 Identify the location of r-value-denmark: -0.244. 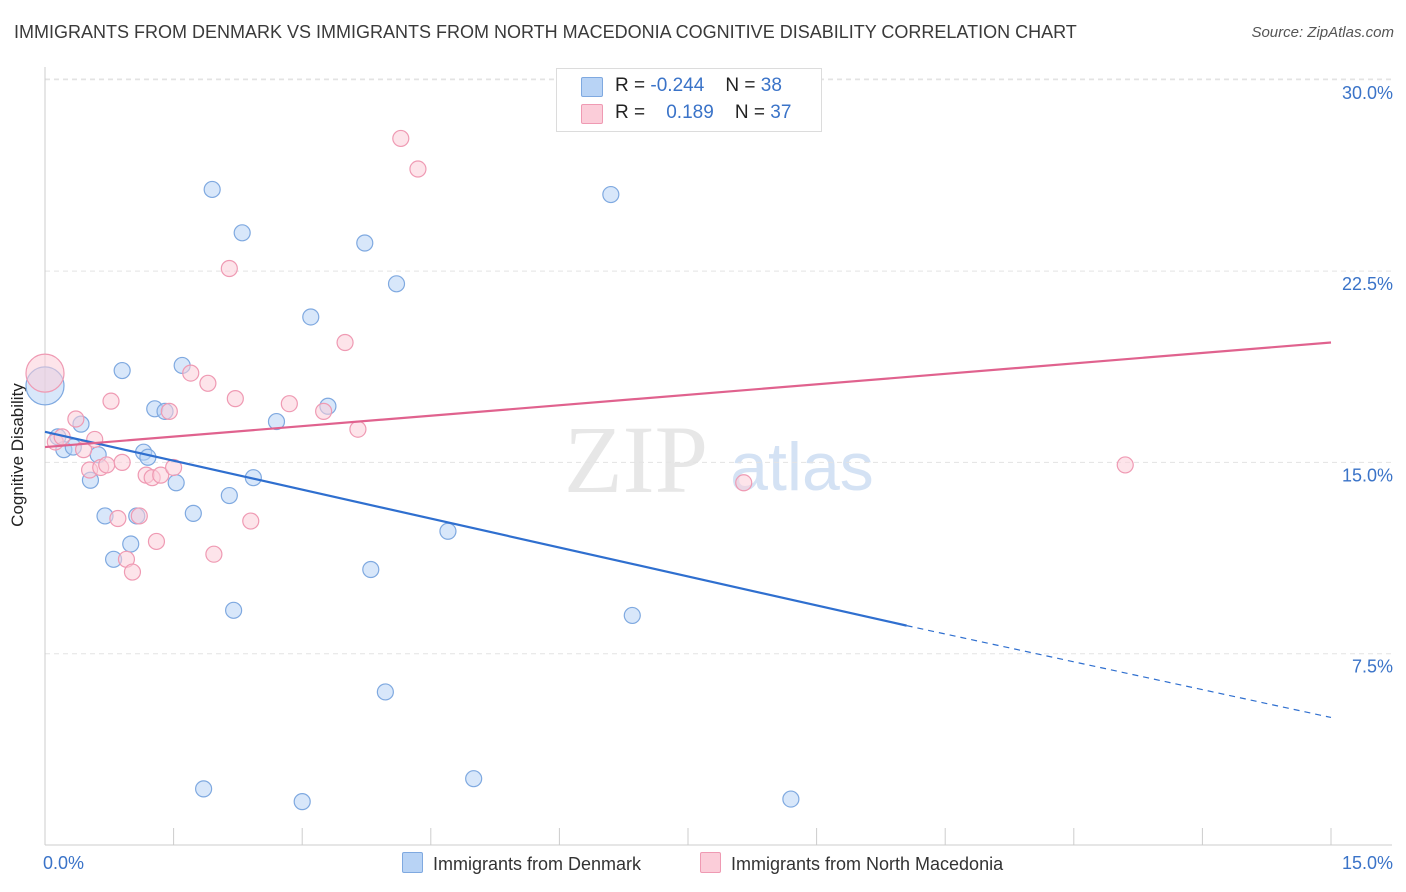
(677, 85).